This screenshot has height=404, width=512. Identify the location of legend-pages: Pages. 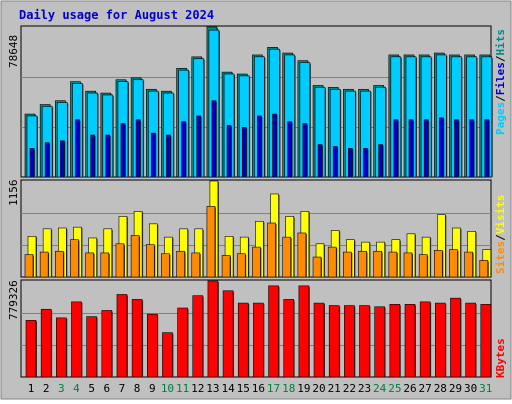
(500, 118).